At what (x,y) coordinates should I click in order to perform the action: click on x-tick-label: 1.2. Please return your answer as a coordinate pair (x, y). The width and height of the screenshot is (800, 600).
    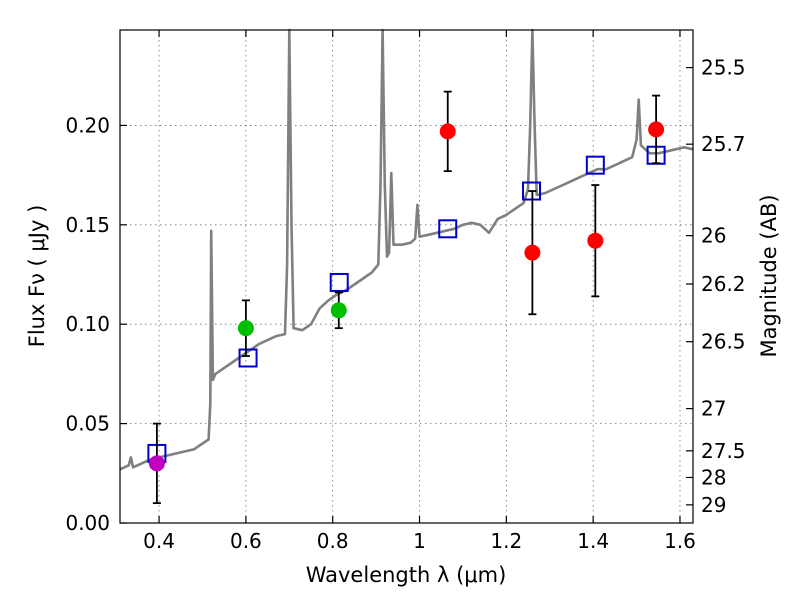
    Looking at the image, I should click on (506, 541).